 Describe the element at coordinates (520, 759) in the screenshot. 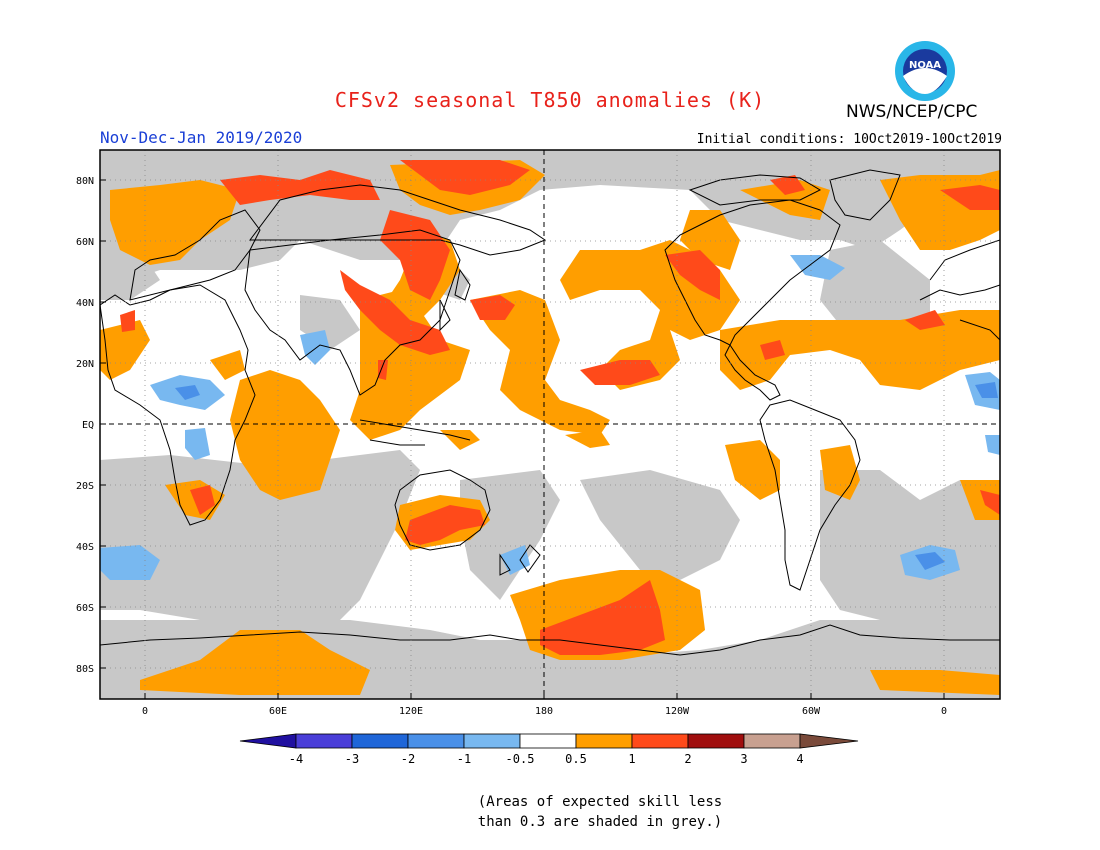

I see `colorbar-label: -0.5` at that location.